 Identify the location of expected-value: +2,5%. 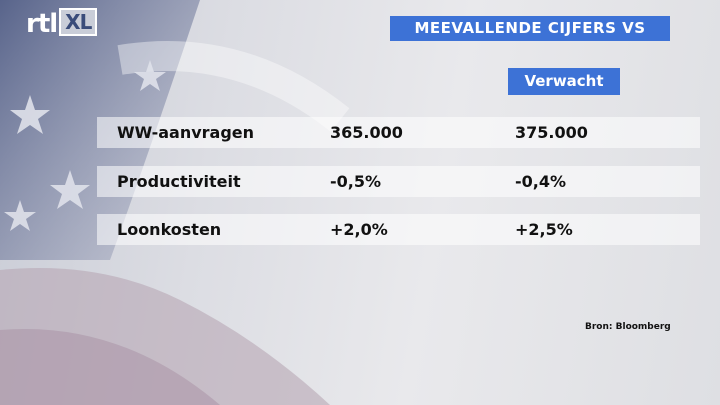
(544, 229).